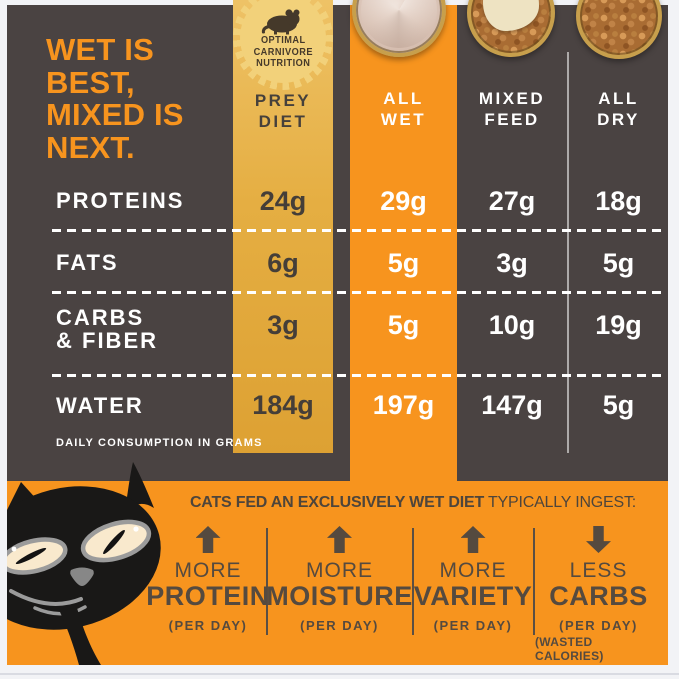 Image resolution: width=679 pixels, height=679 pixels. I want to click on callout-word: MOISTURE, so click(339, 596).